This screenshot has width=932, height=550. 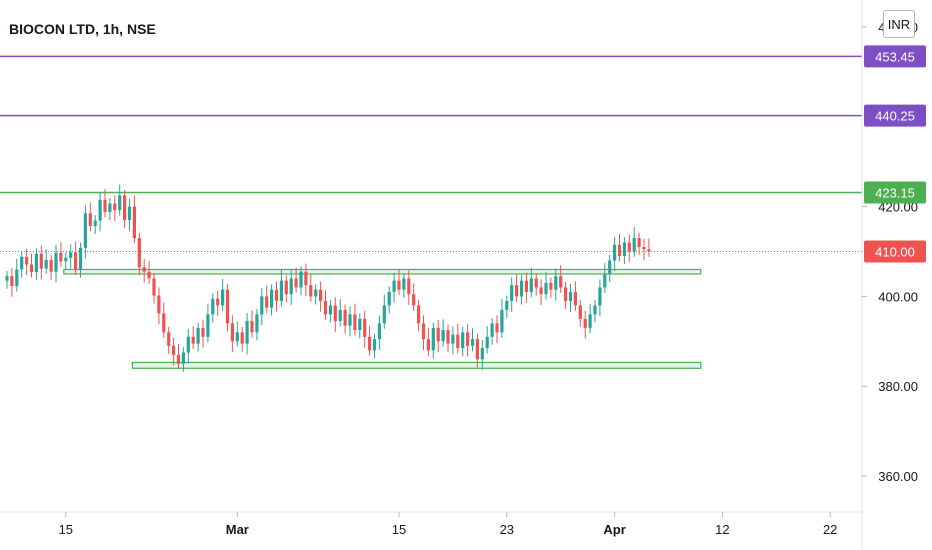 What do you see at coordinates (899, 24) in the screenshot?
I see `currency-button: INR` at bounding box center [899, 24].